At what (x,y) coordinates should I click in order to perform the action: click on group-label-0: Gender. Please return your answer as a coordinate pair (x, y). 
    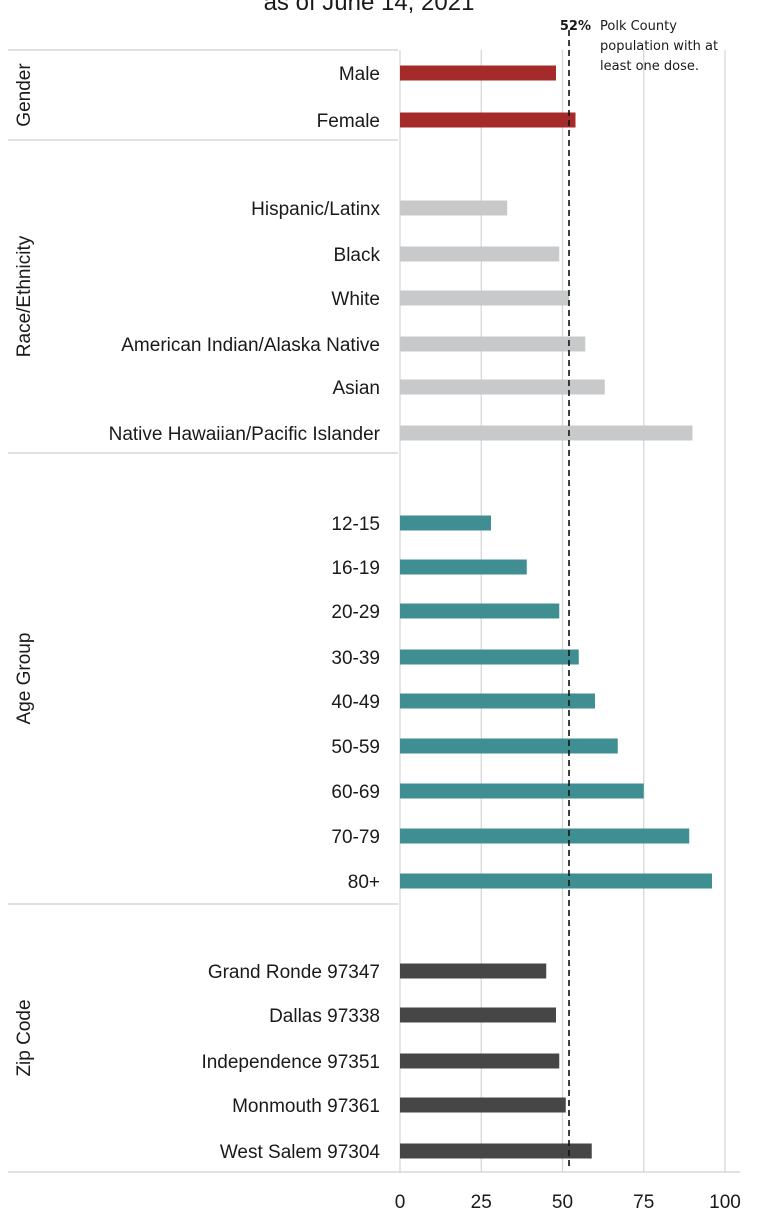
    Looking at the image, I should click on (24, 95).